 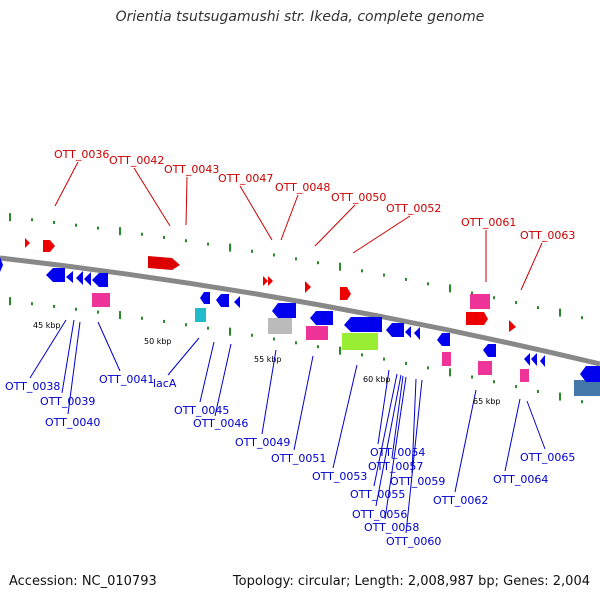 What do you see at coordinates (126, 379) in the screenshot?
I see `gene-label-reverse: OTT_0041` at bounding box center [126, 379].